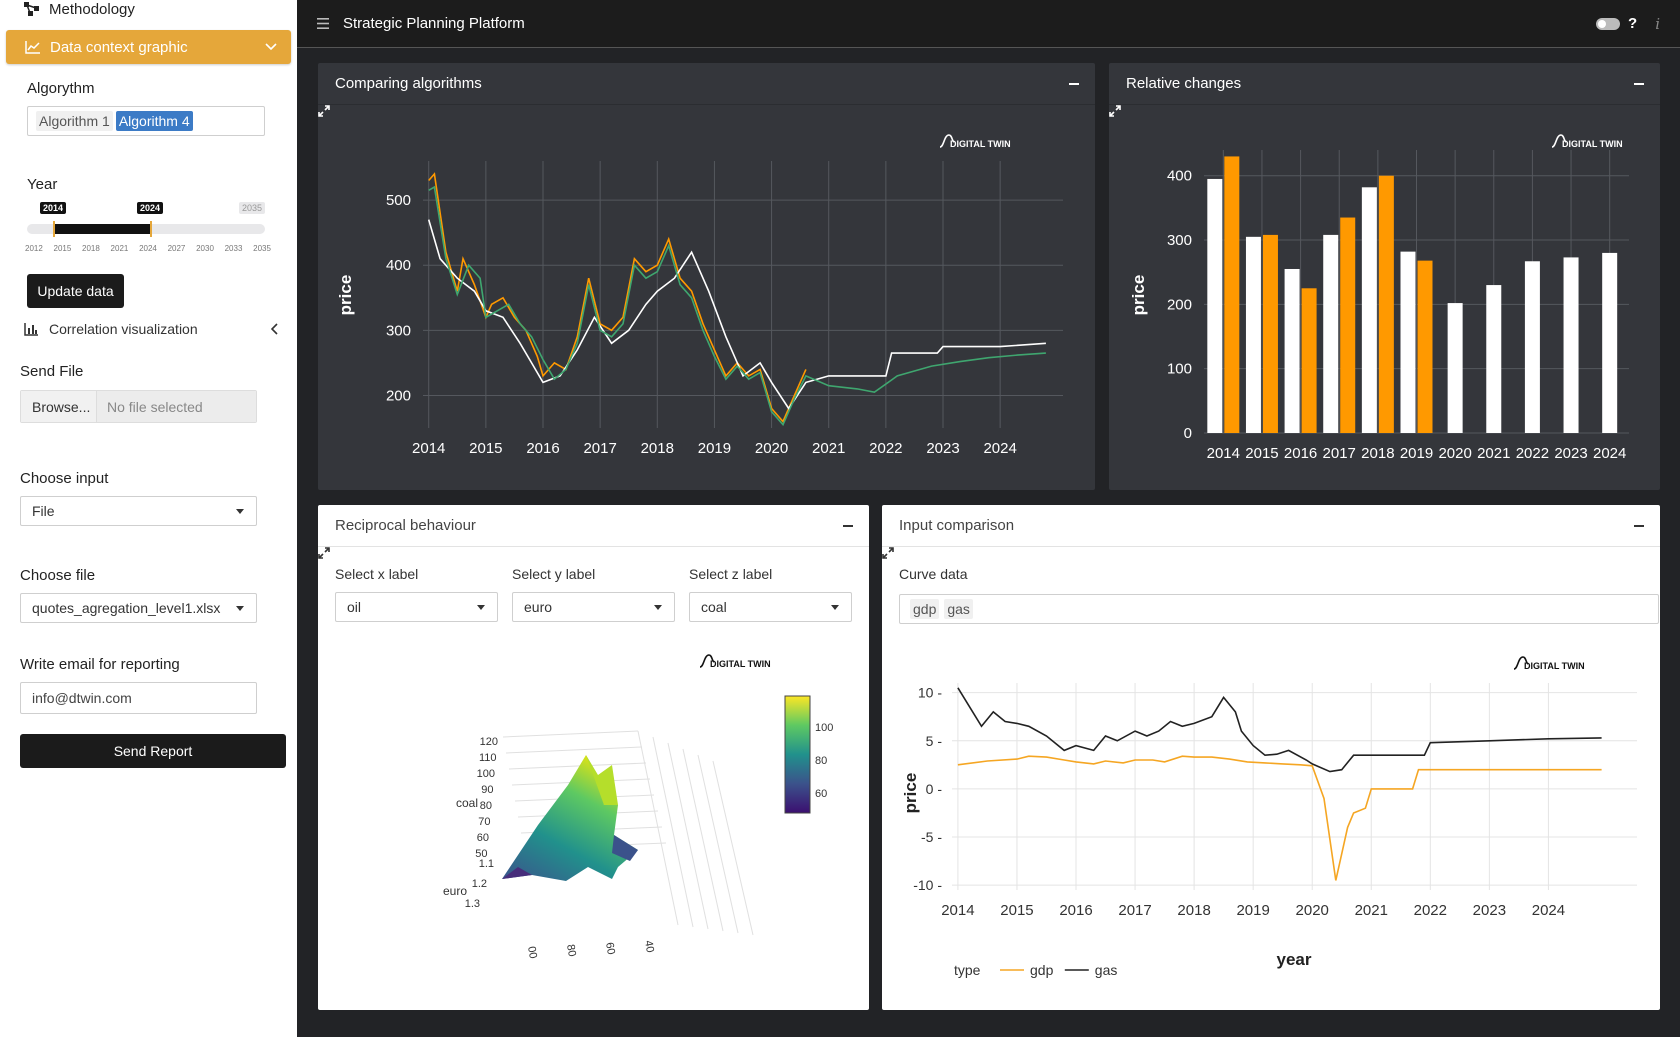  I want to click on x-tick-label: 2016, so click(542, 448).